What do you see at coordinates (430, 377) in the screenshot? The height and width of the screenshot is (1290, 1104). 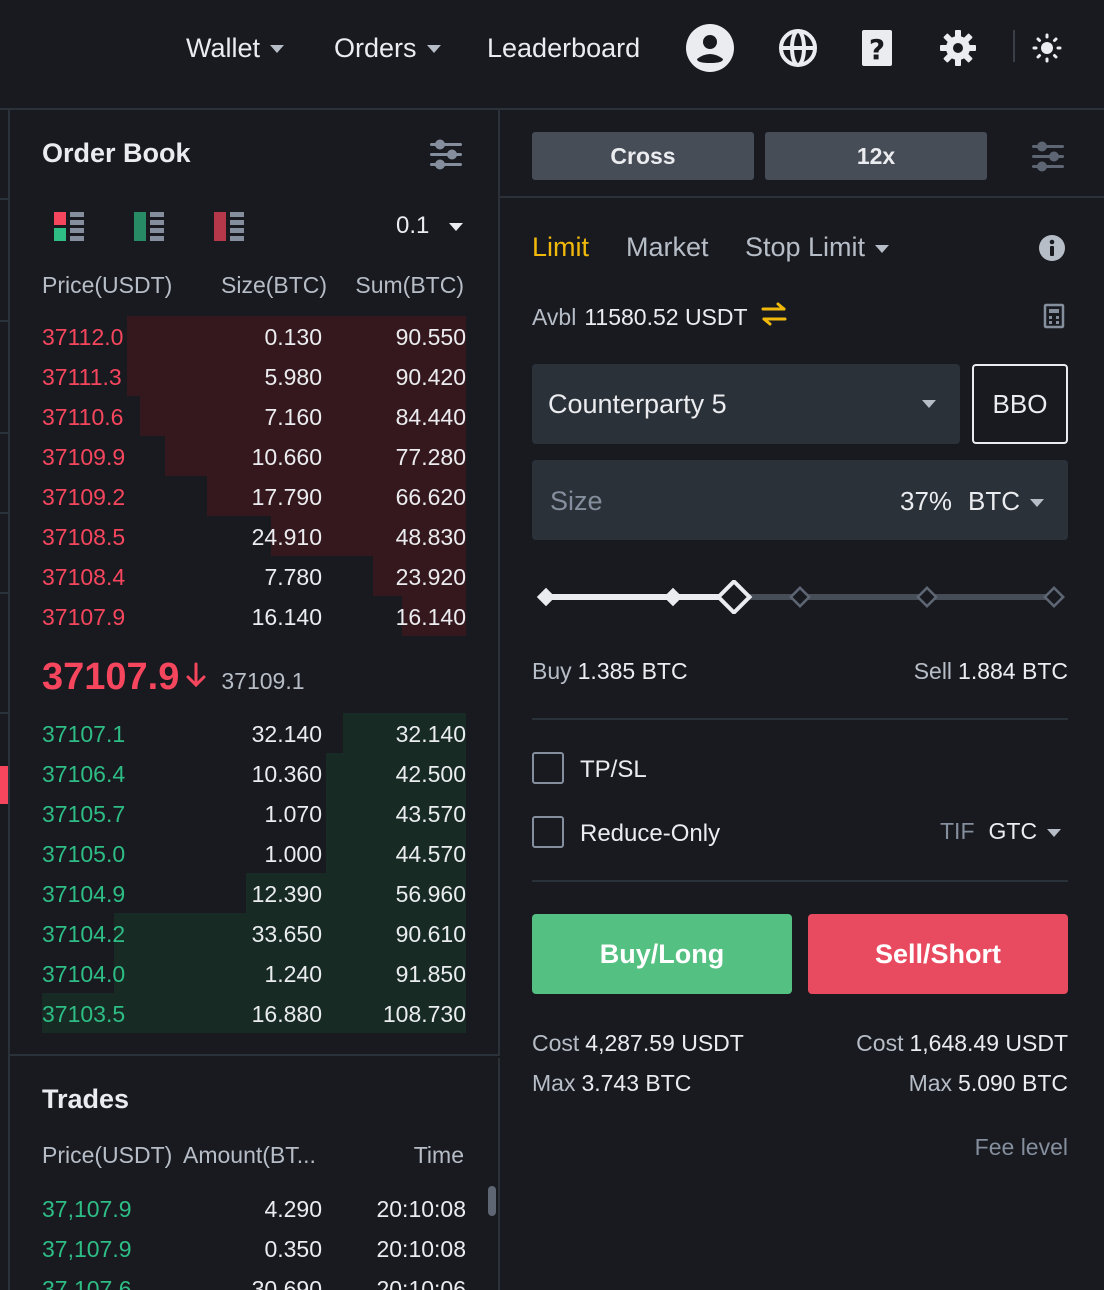 I see `ask-sum: 90.420` at bounding box center [430, 377].